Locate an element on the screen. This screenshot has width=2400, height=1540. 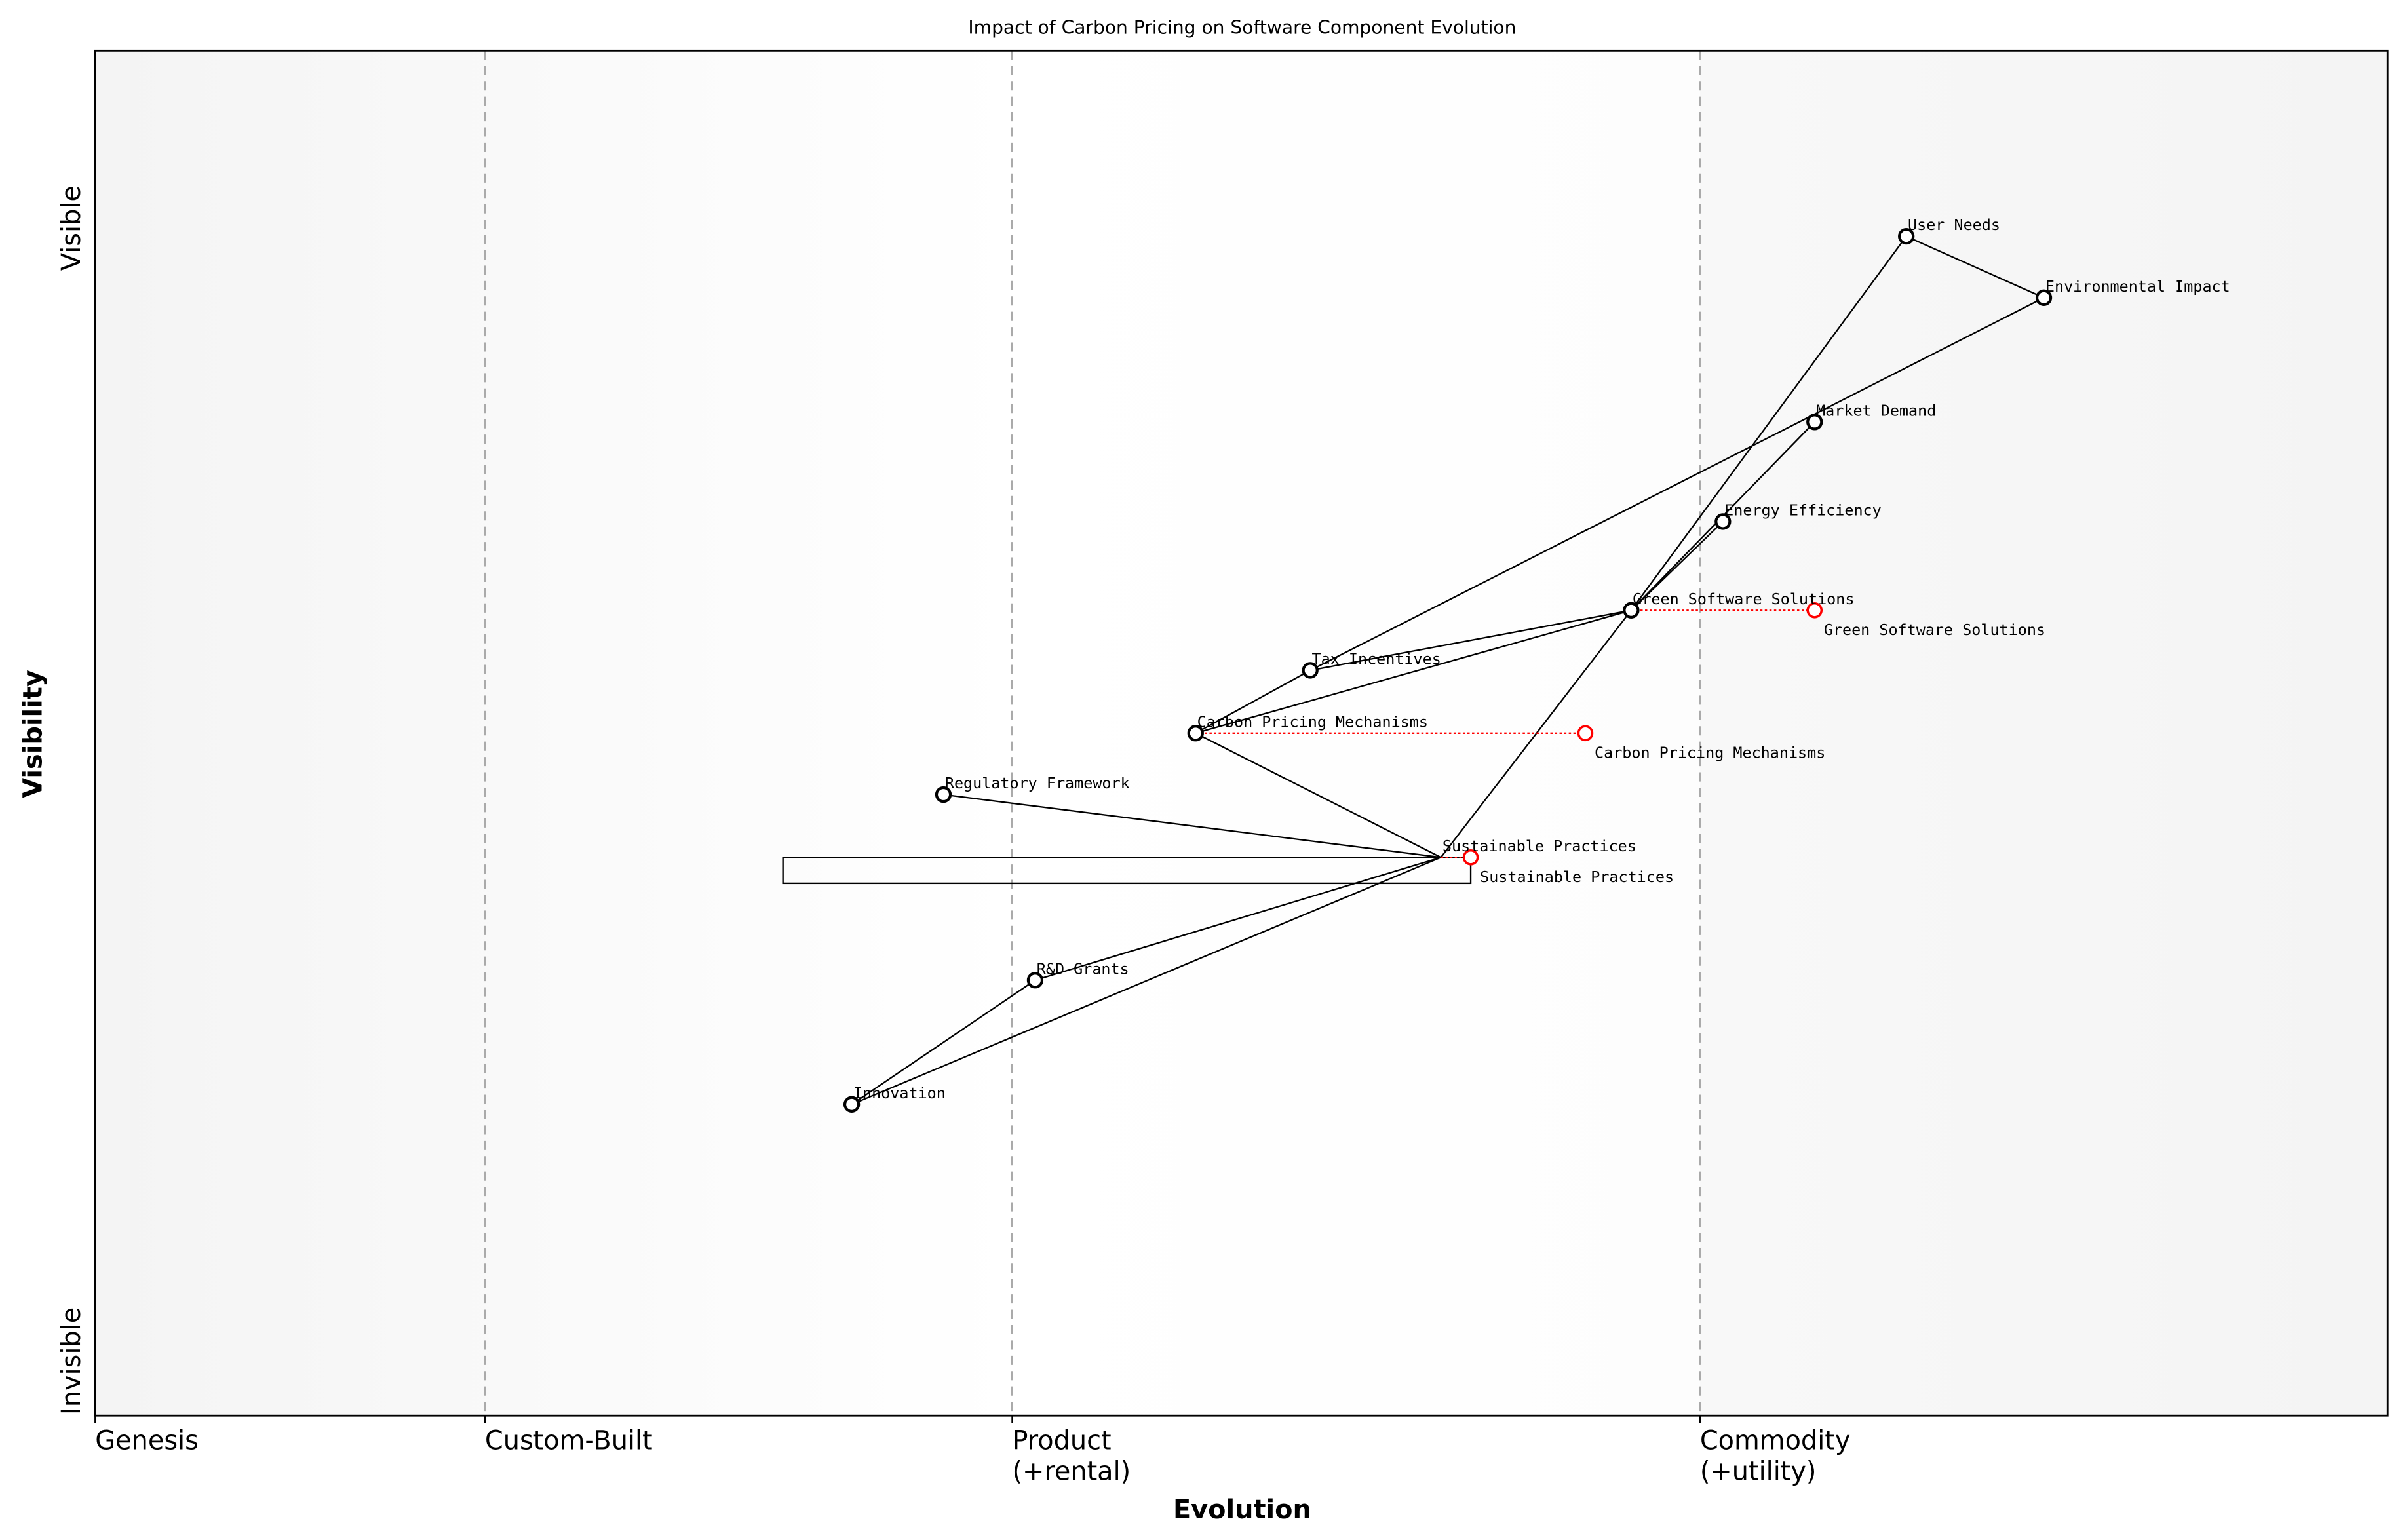
component-label: Market Demand is located at coordinates (1876, 411).